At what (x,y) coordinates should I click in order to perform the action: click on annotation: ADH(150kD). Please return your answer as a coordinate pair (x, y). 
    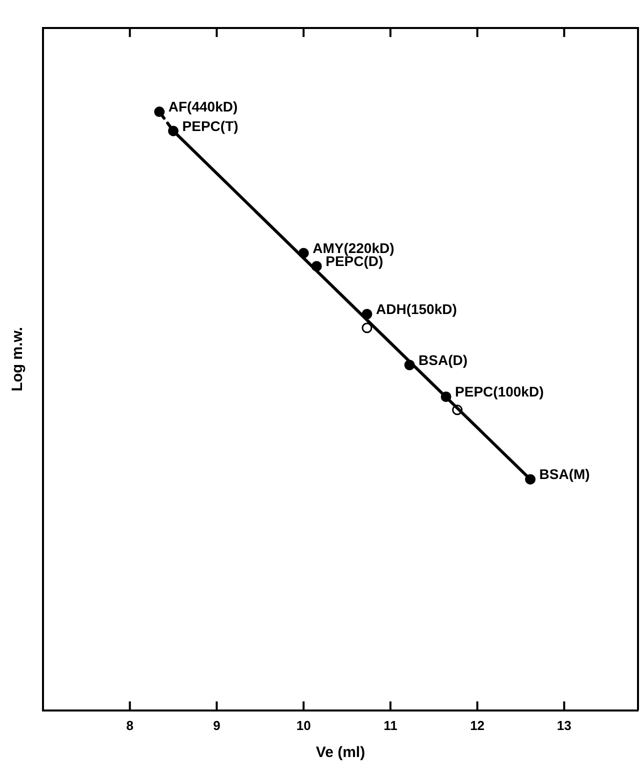
    Looking at the image, I should click on (416, 308).